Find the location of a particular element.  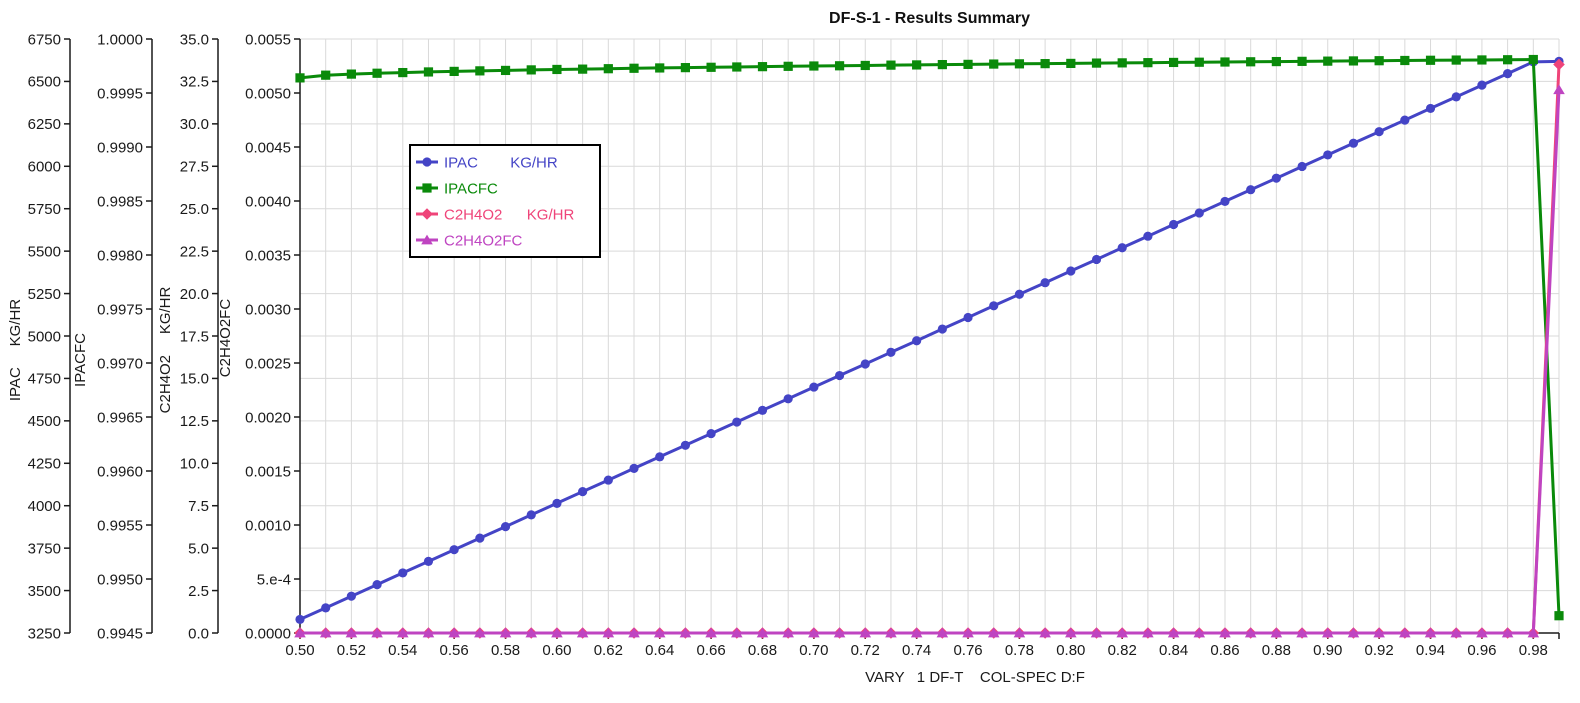

y-tick-label: 5.0 is located at coordinates (198, 548).